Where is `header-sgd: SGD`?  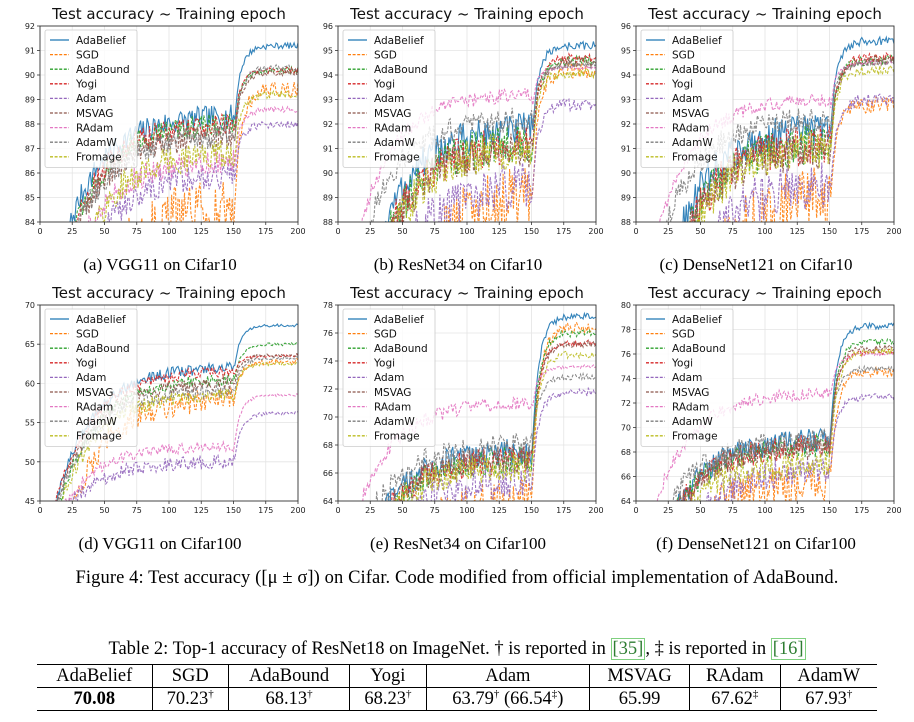
header-sgd: SGD is located at coordinates (190, 676).